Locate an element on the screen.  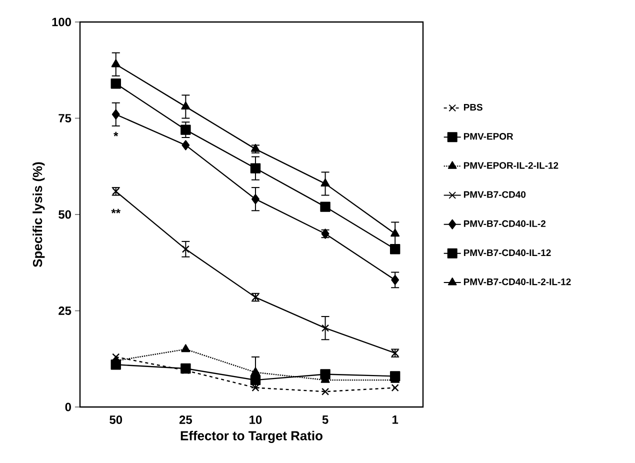
legend-label: PBS is located at coordinates (473, 107).